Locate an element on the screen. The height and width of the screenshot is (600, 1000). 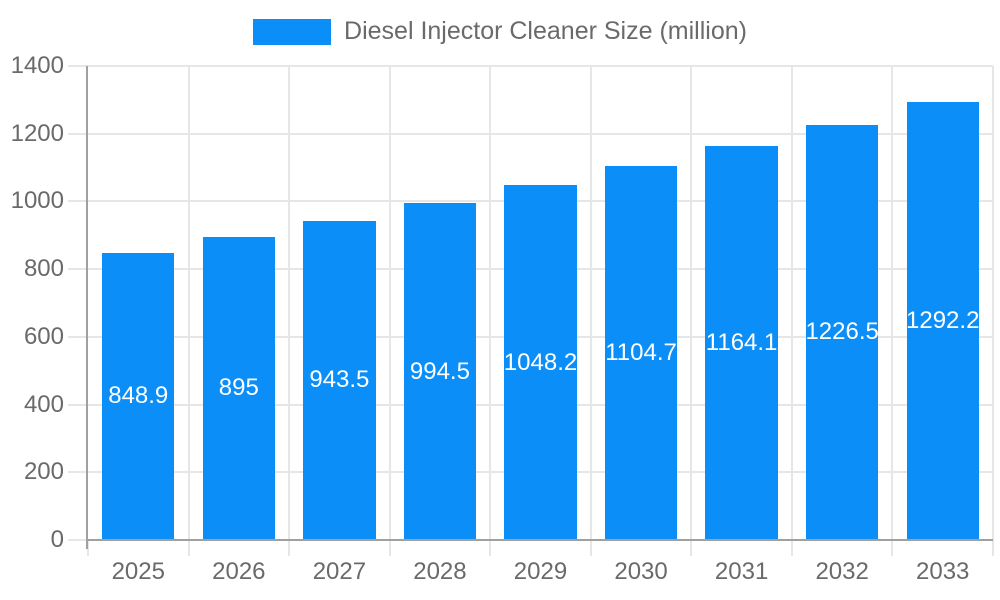
x-axis-category-label: 2026 is located at coordinates (239, 571).